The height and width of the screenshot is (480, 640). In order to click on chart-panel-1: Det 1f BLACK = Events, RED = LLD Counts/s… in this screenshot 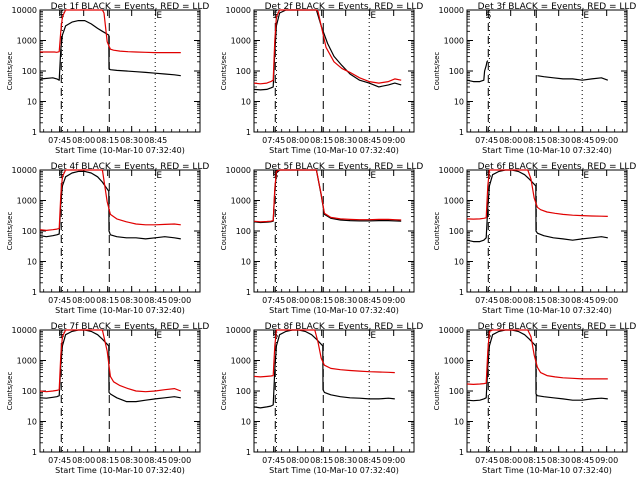, I will do `click(107, 78)`.